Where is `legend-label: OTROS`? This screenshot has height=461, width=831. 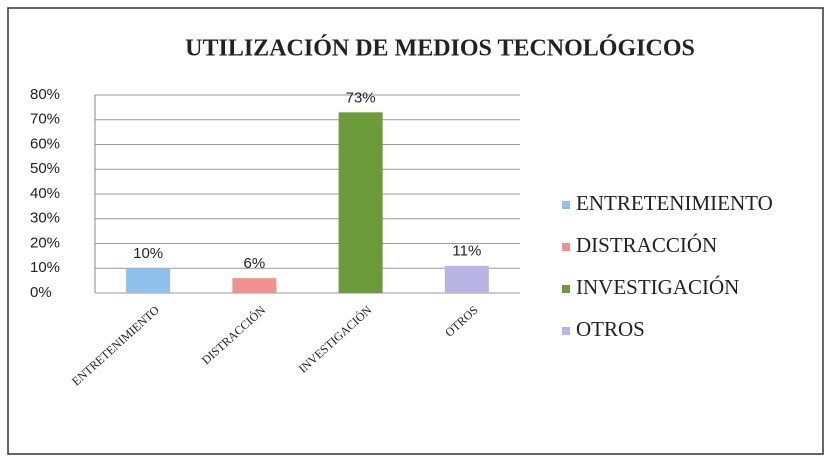
legend-label: OTROS is located at coordinates (610, 329).